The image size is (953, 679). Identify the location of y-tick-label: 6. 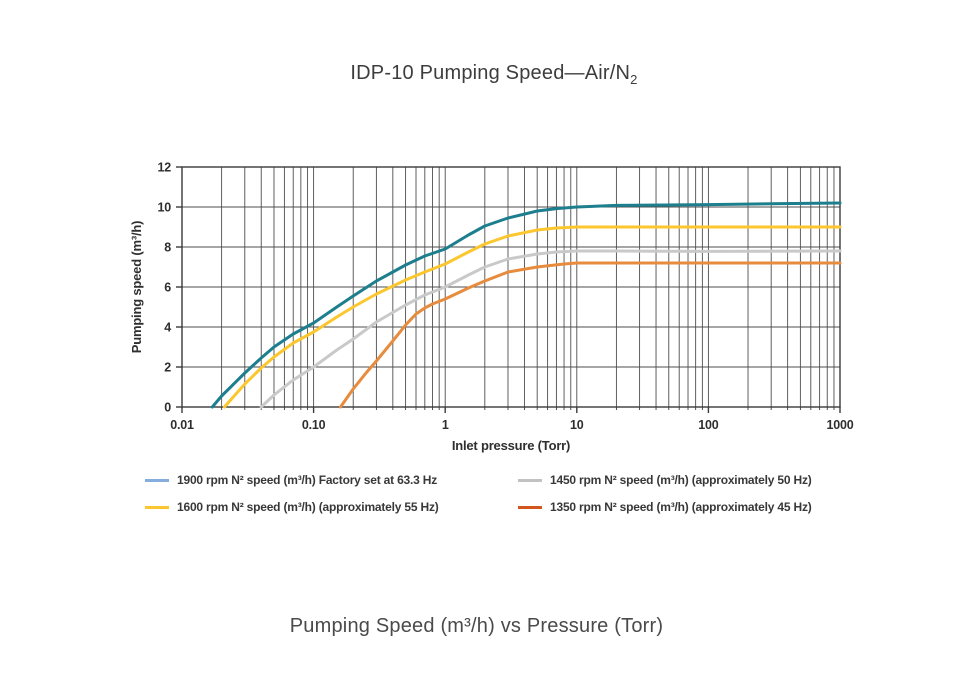
(167, 288).